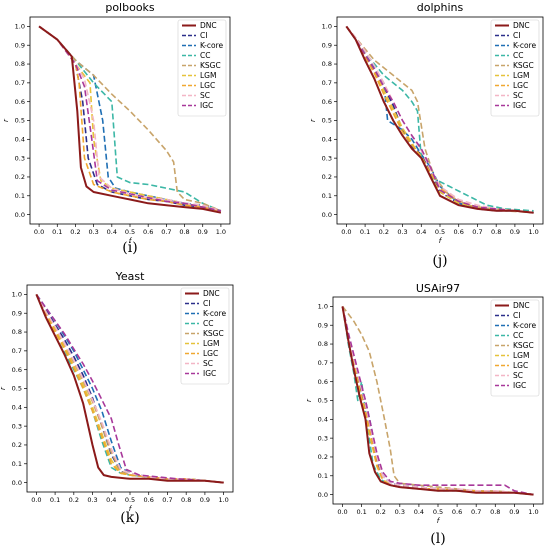 Image resolution: width=550 pixels, height=551 pixels. What do you see at coordinates (129, 248) in the screenshot?
I see `panel-label: (i)` at bounding box center [129, 248].